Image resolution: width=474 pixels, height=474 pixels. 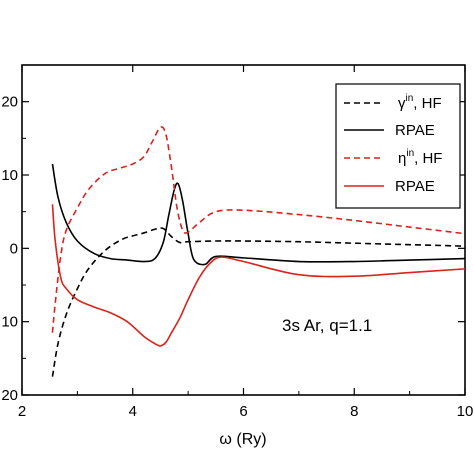 I want to click on legend-label-3: RPAE, so click(x=415, y=186).